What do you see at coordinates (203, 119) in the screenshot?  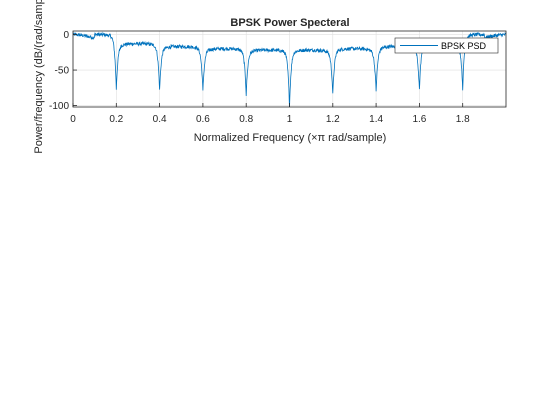 I see `x-tick-label: 0.6` at bounding box center [203, 119].